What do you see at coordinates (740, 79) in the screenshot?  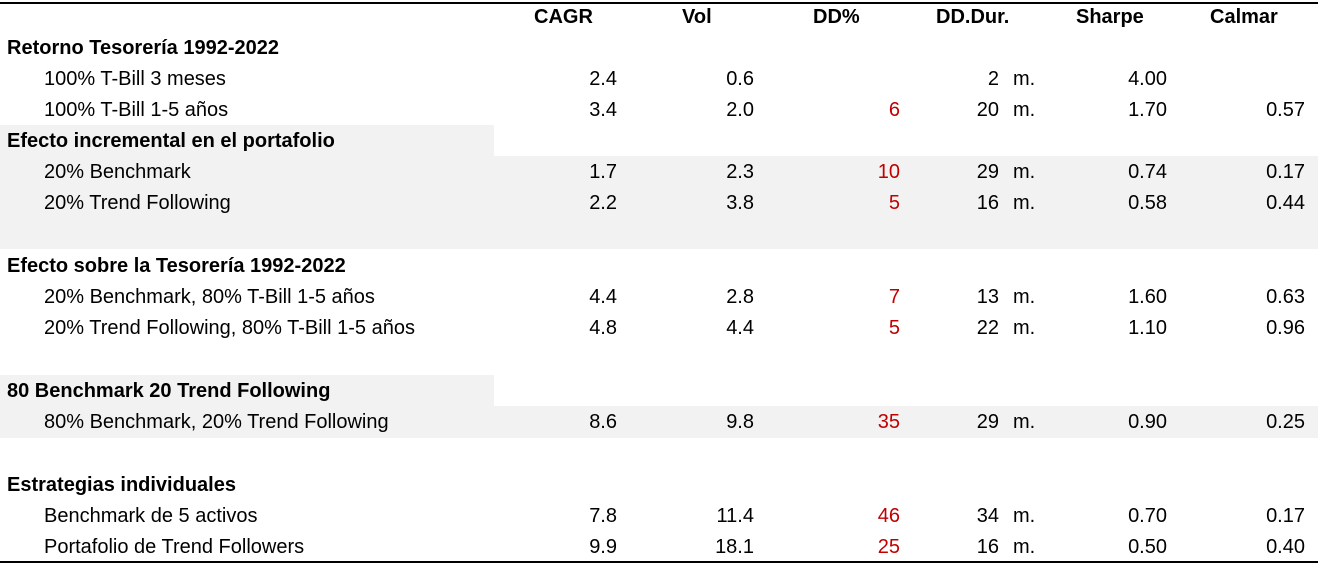 I see `vol-value: 0.6` at bounding box center [740, 79].